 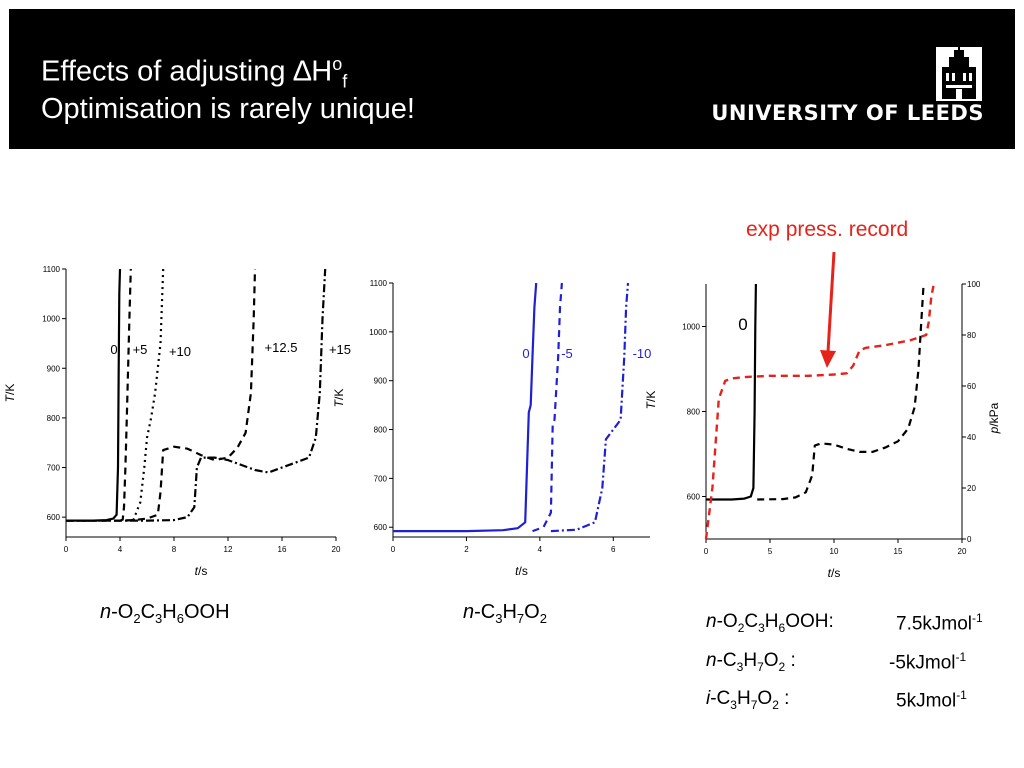 I want to click on caption-left-part: C, so click(x=148, y=612).